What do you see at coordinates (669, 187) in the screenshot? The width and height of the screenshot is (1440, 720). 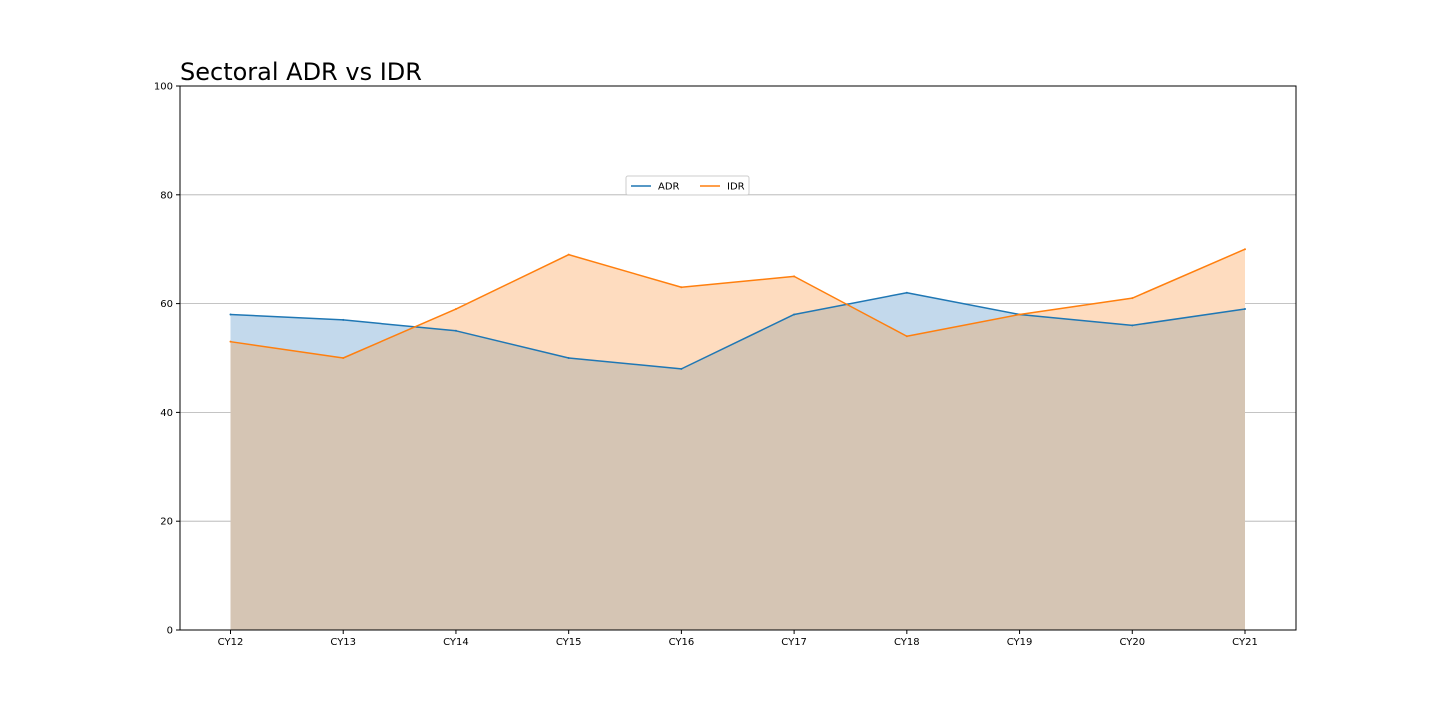 I see `legend-label-adr: ADR` at bounding box center [669, 187].